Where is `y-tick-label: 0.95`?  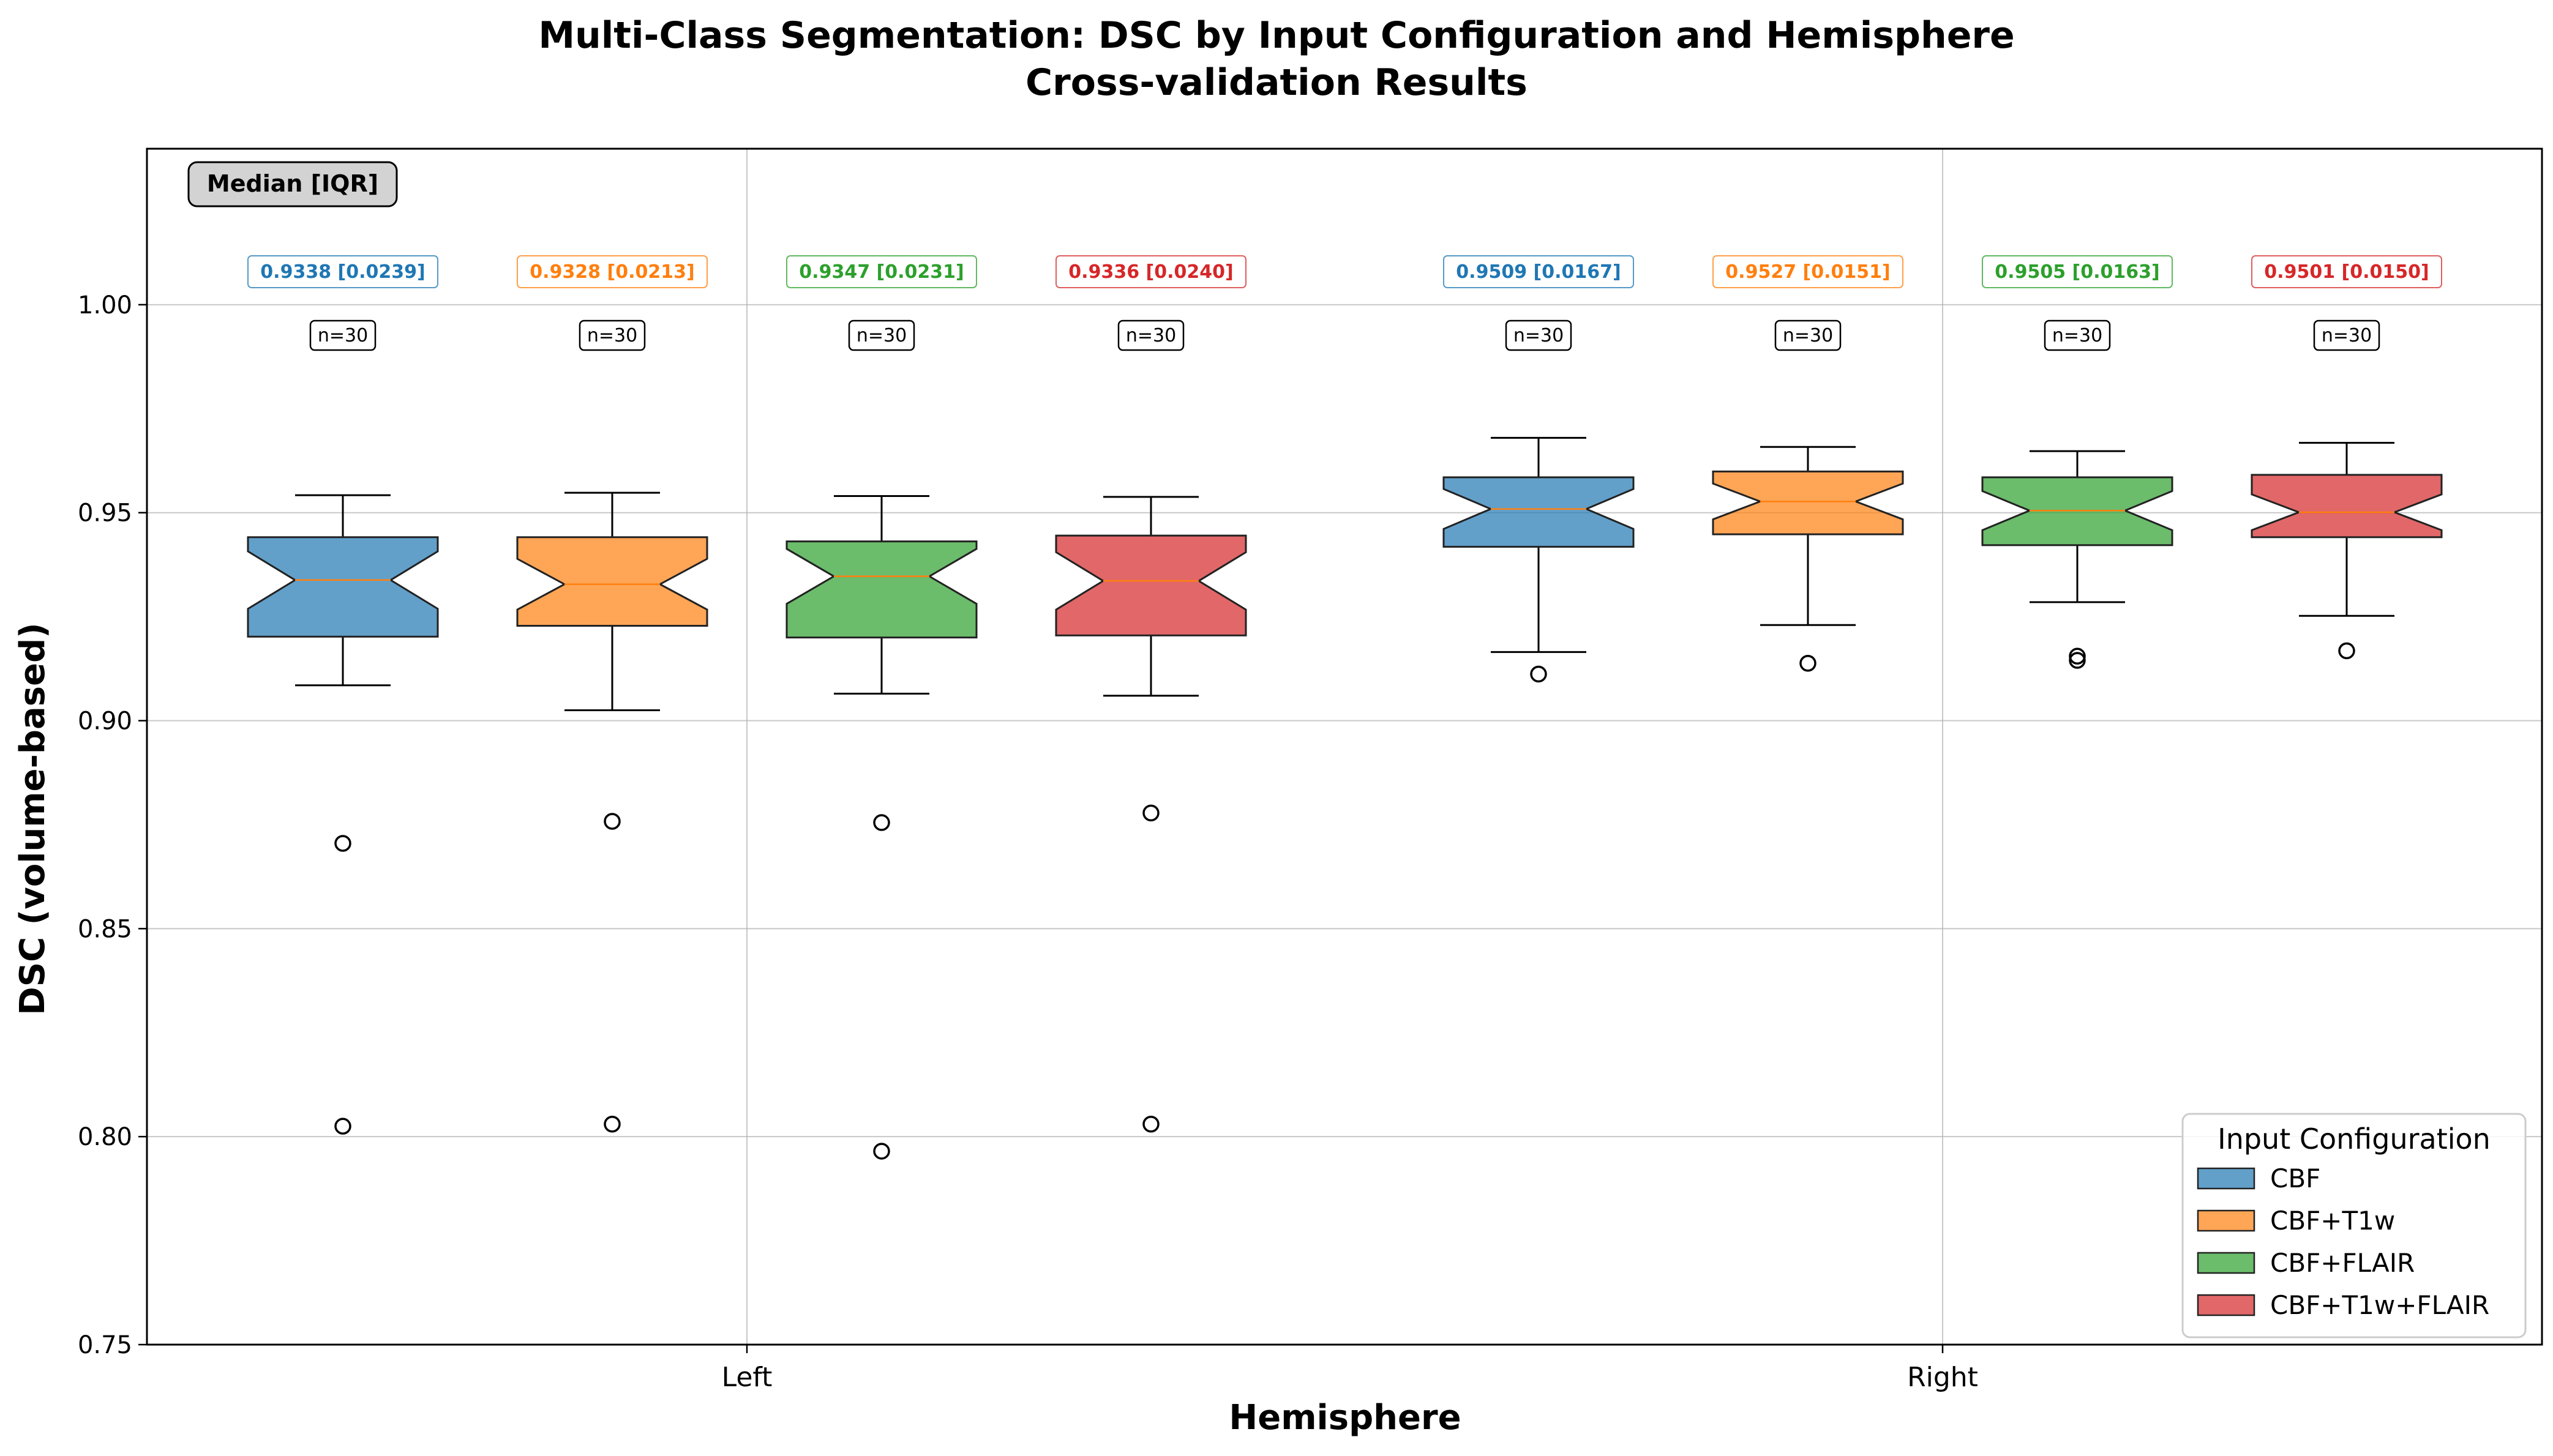
y-tick-label: 0.95 is located at coordinates (105, 513).